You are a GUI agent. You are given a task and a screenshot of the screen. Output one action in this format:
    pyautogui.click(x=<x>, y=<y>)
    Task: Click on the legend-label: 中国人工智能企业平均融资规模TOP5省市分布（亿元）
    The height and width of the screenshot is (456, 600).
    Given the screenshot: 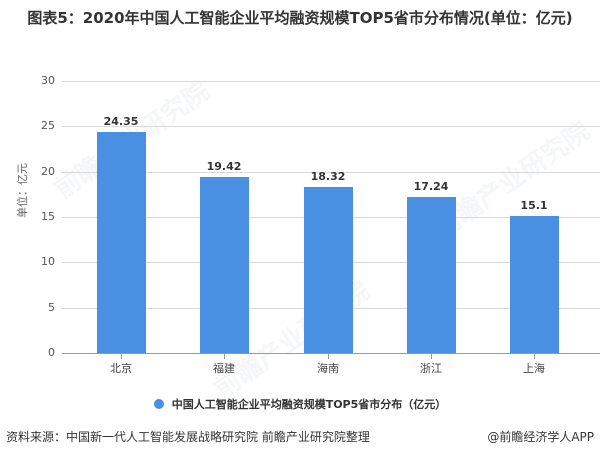 What is the action you would take?
    pyautogui.click(x=309, y=404)
    